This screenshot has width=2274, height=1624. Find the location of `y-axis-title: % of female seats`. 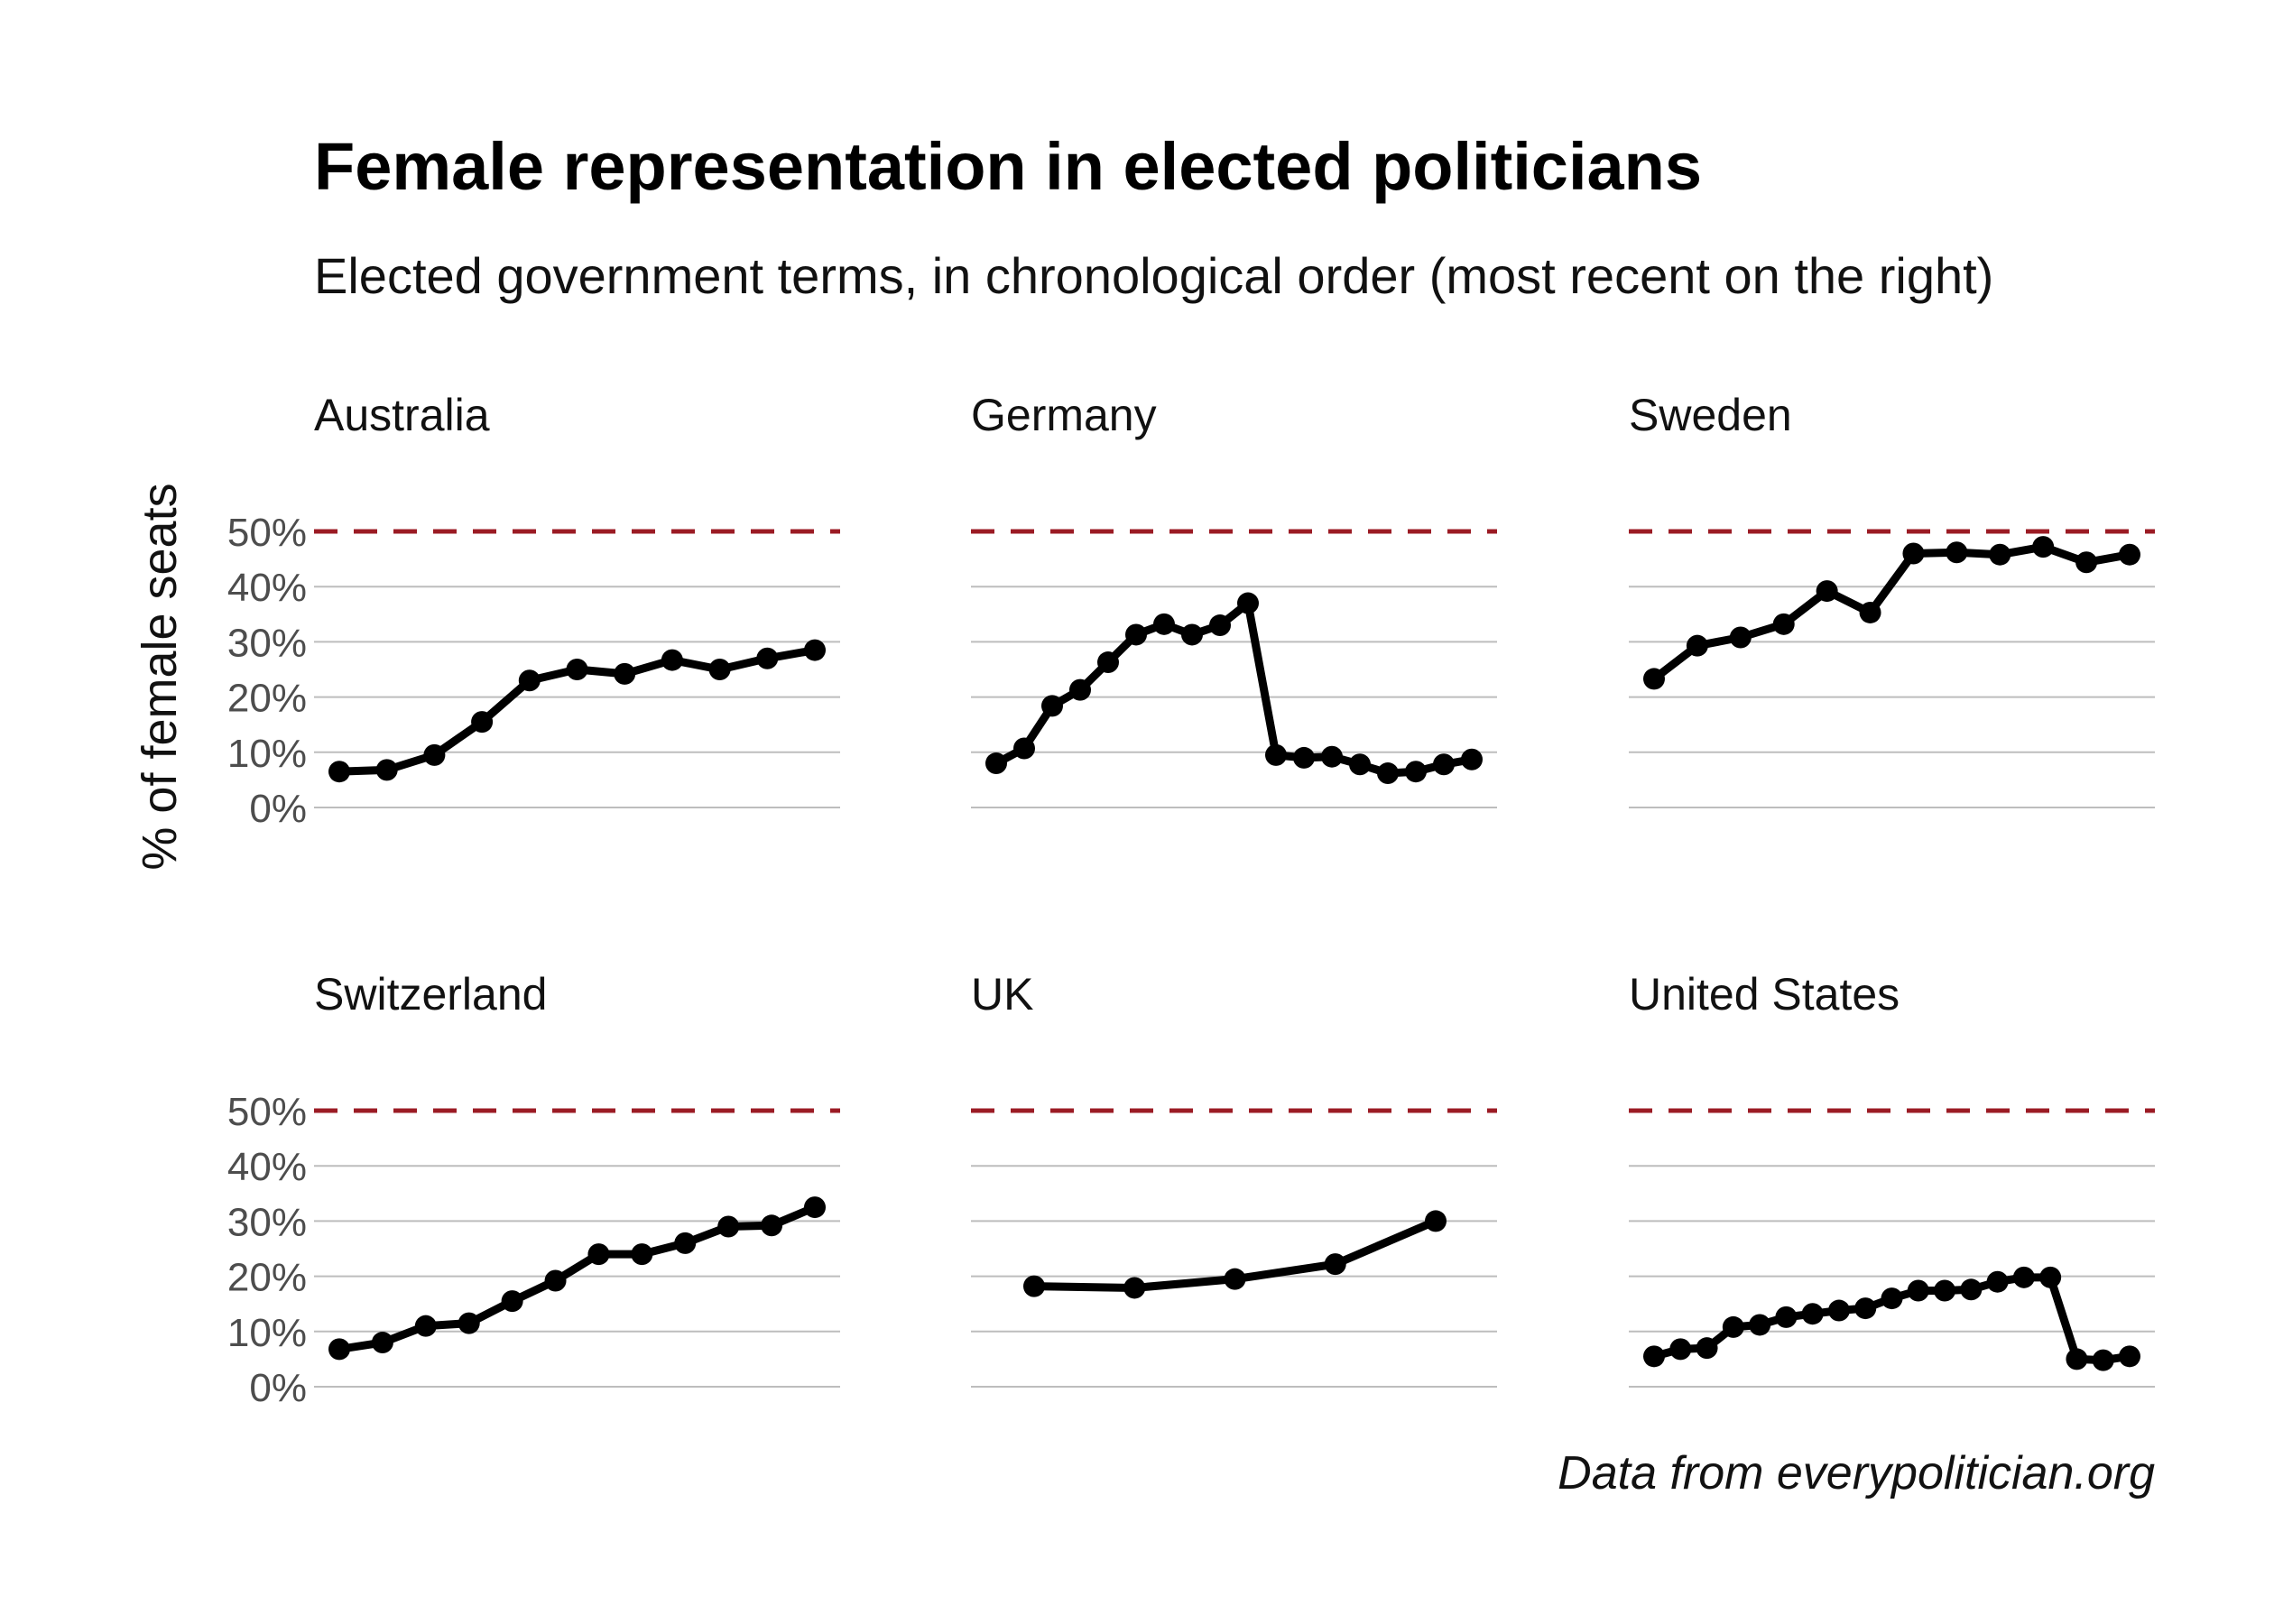

y-axis-title: % of female seats is located at coordinates (160, 676).